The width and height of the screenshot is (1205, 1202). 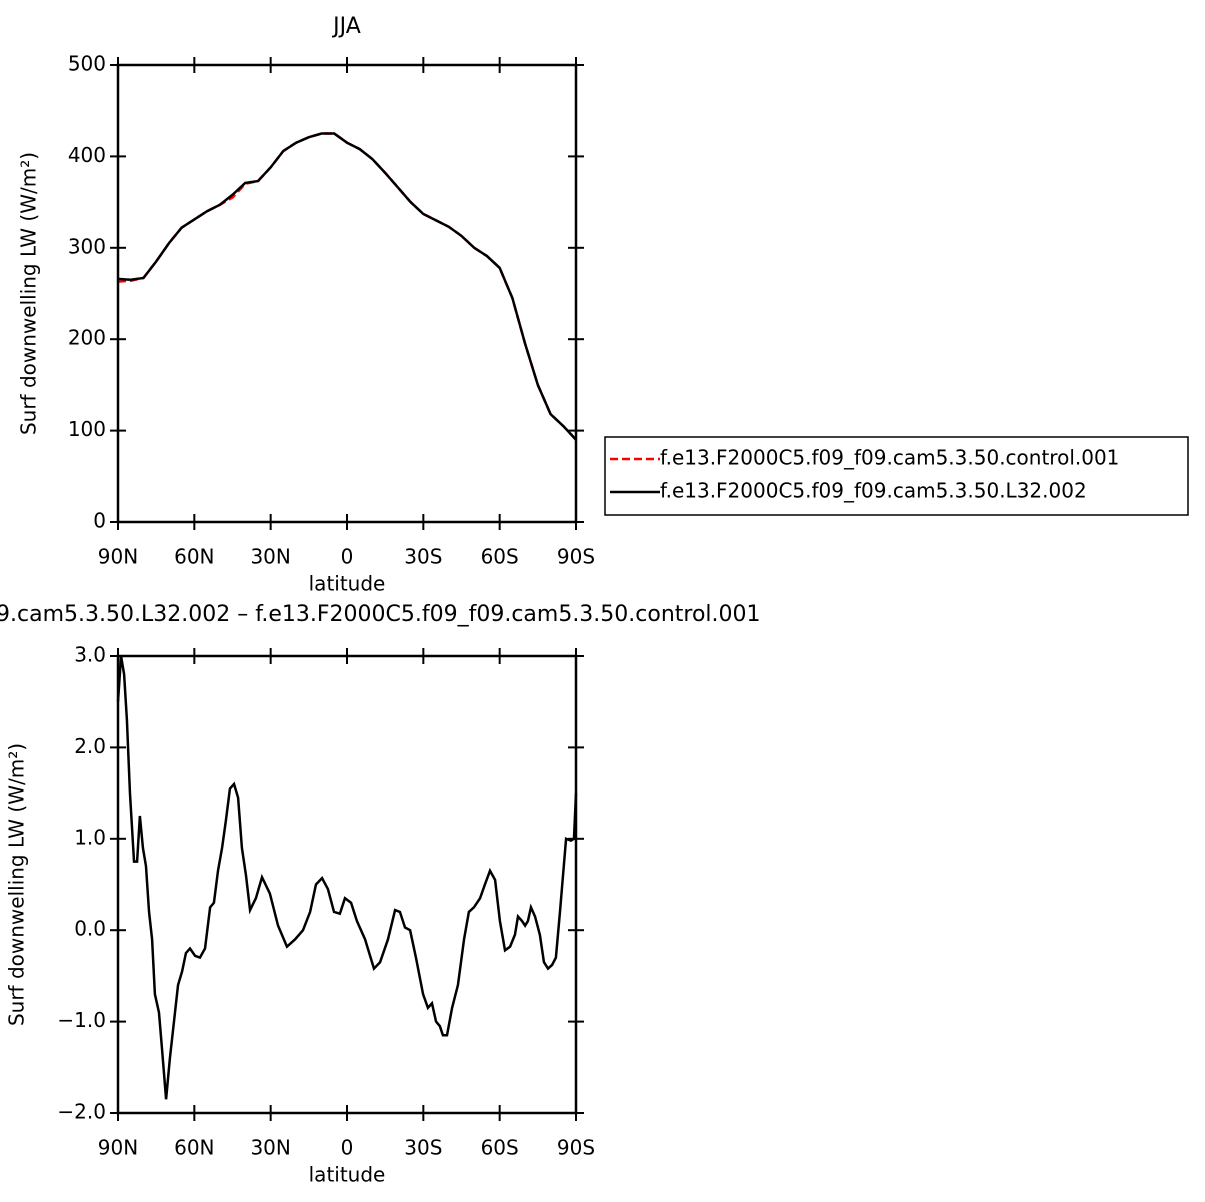 What do you see at coordinates (87, 155) in the screenshot?
I see `y-tick-label: 400` at bounding box center [87, 155].